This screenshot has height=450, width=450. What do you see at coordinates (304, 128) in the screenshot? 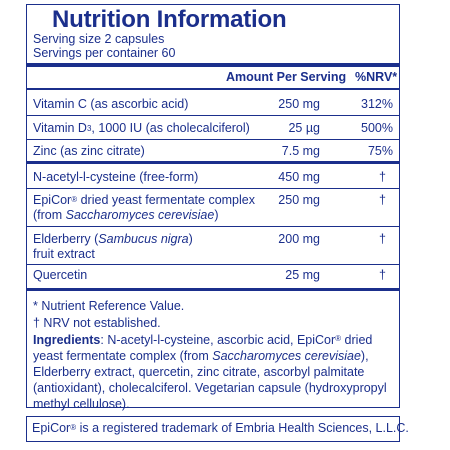
I see `nutrient-amount: 25 µg` at bounding box center [304, 128].